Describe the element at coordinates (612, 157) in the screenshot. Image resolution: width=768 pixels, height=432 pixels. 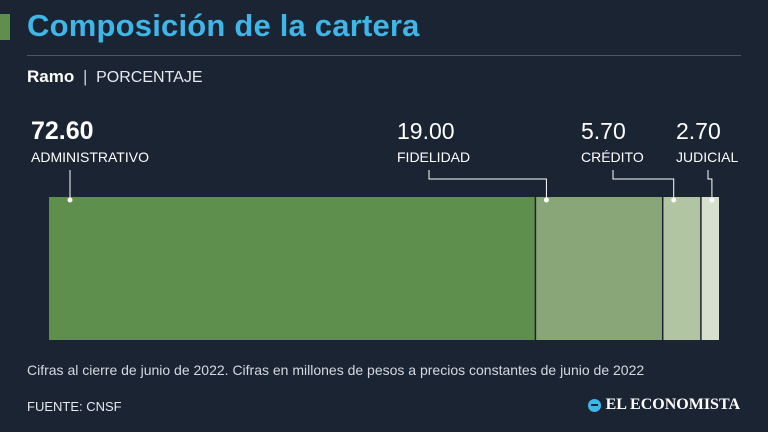
I see `category-label-2: CRÉDITO` at that location.